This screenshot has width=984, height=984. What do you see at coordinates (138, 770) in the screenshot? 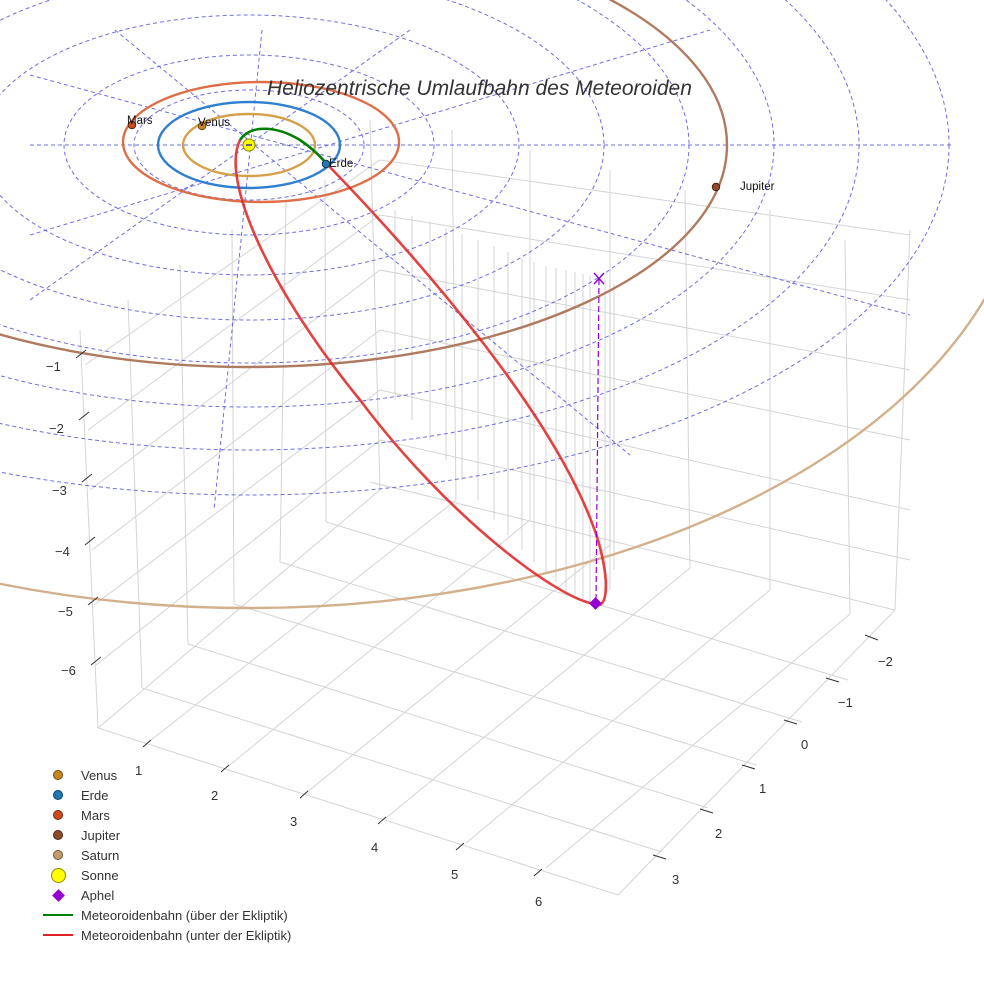
I see `x-tick: 1` at bounding box center [138, 770].